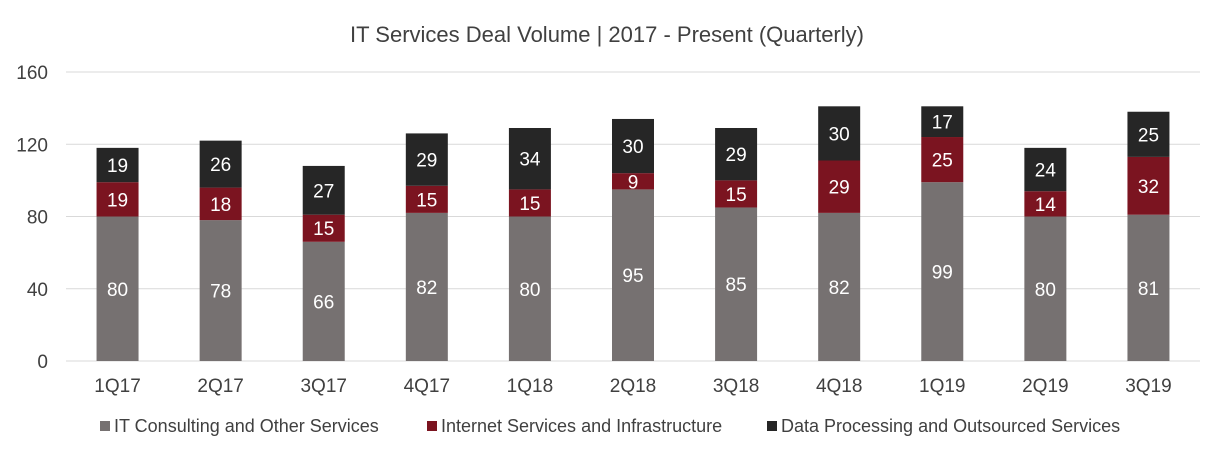 The width and height of the screenshot is (1226, 457). I want to click on data-label: 14, so click(1046, 205).